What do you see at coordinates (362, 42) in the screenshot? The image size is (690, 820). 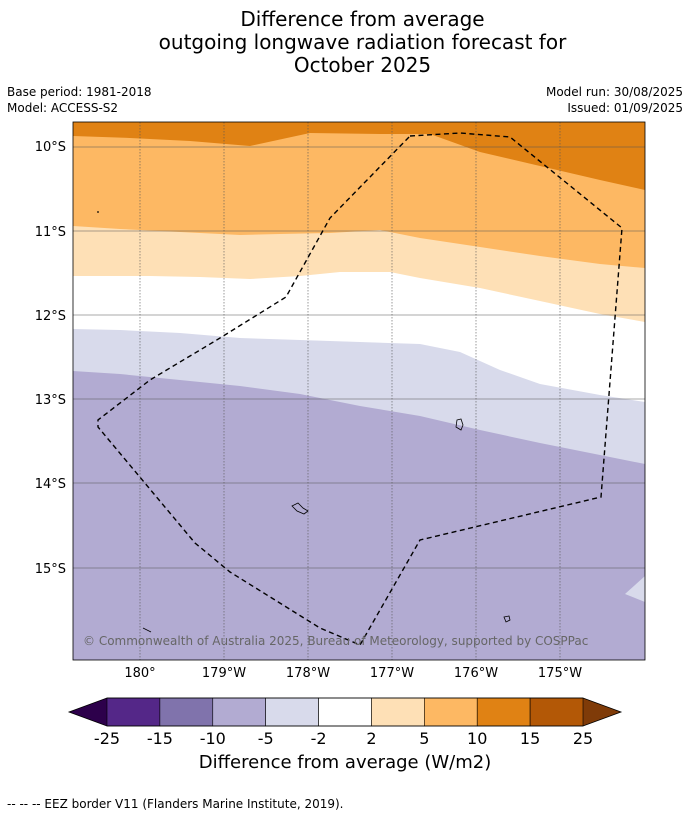 I see `title-line-2: outgoing longwave radiation forecast for` at bounding box center [362, 42].